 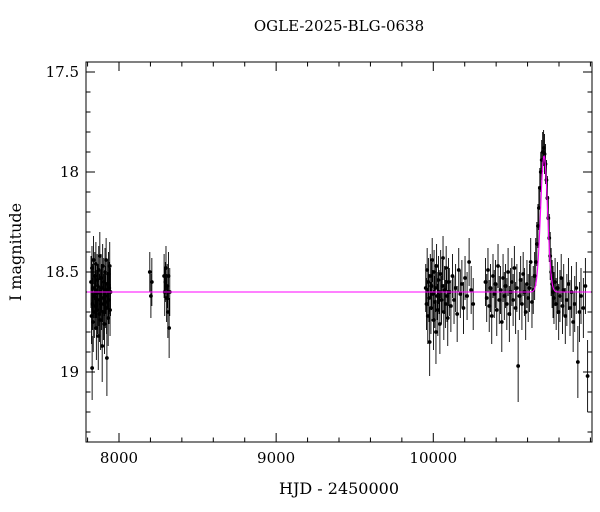 What do you see at coordinates (339, 488) in the screenshot?
I see `x-axis-label: HJD - 2450000` at bounding box center [339, 488].